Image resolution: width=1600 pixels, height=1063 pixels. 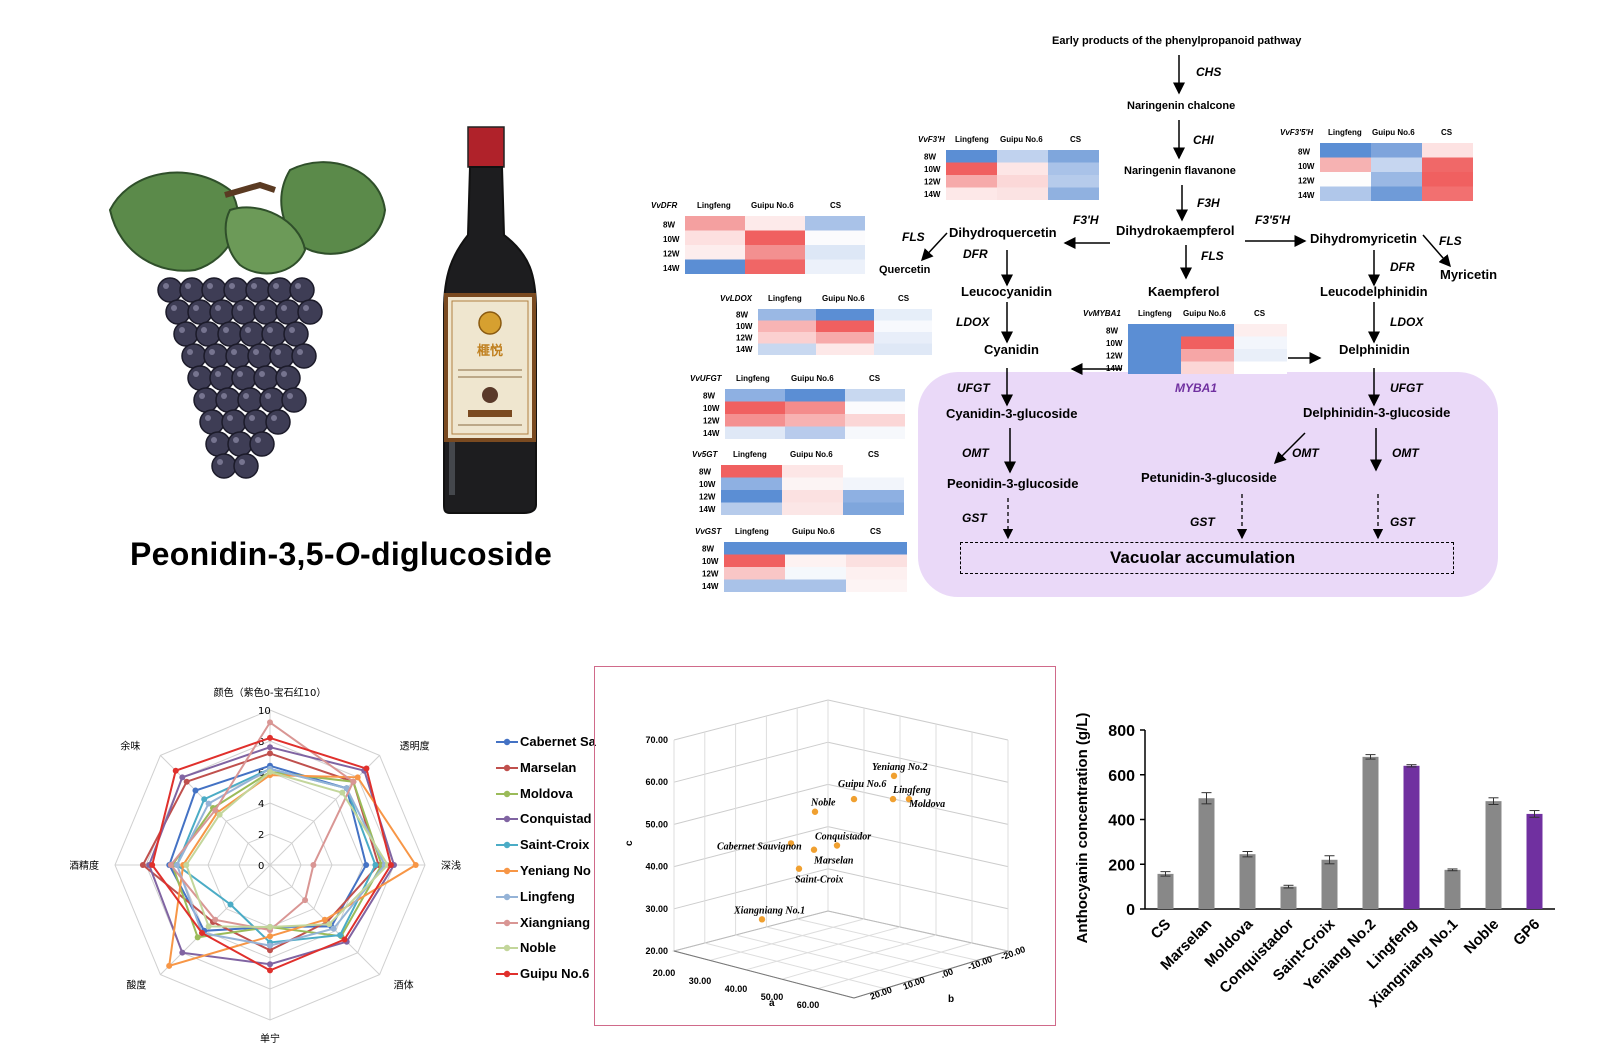 What do you see at coordinates (1363, 238) in the screenshot?
I see `label-dihydromyricetin: Dihydromyricetin` at bounding box center [1363, 238].